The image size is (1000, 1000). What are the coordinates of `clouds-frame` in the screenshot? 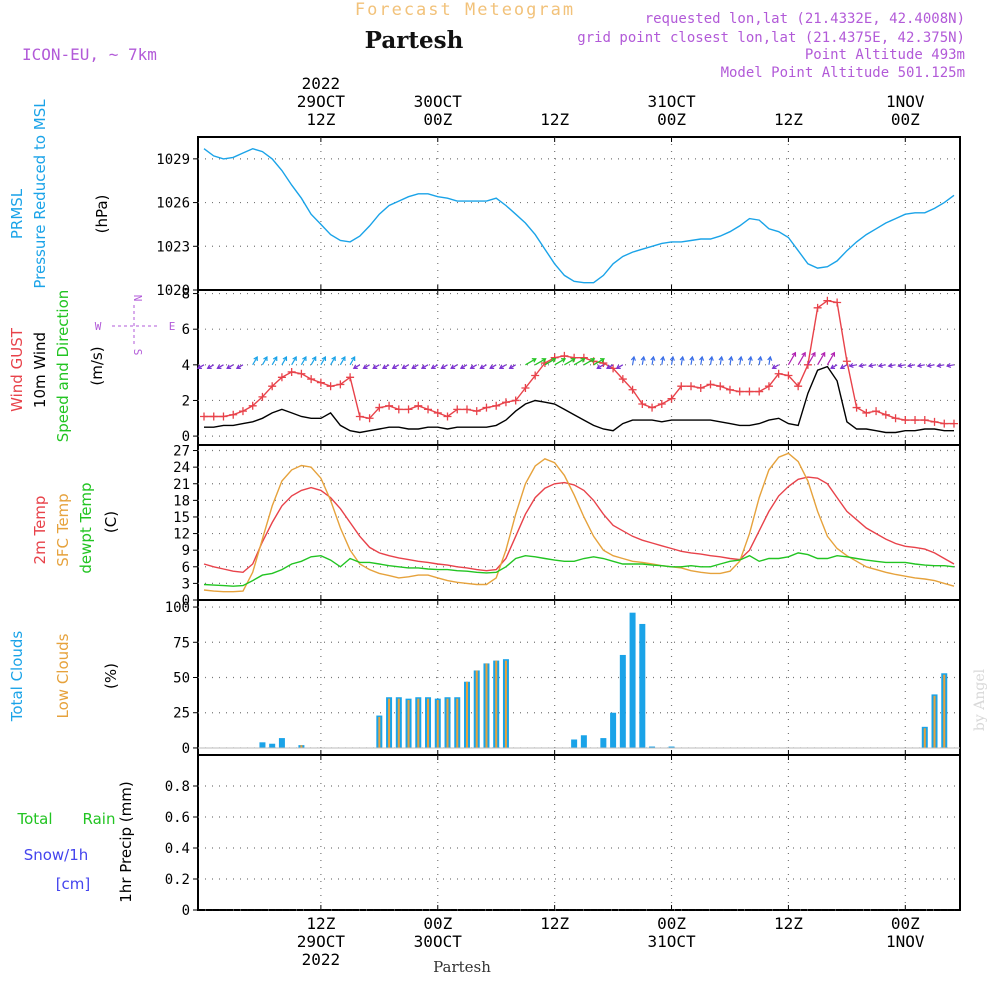 It's located at (579, 677).